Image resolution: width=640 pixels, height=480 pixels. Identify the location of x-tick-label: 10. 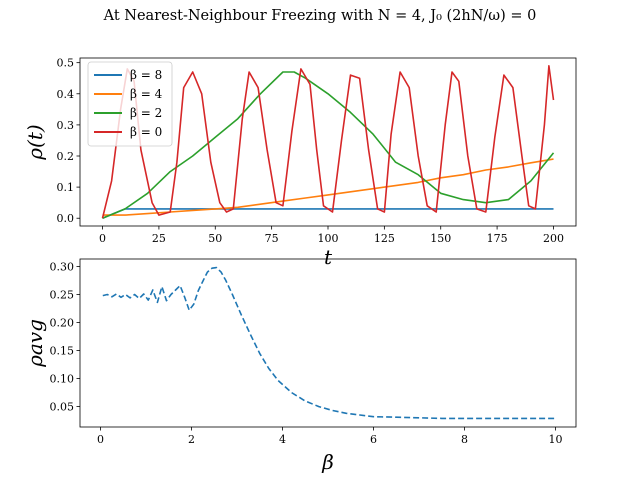
(556, 439).